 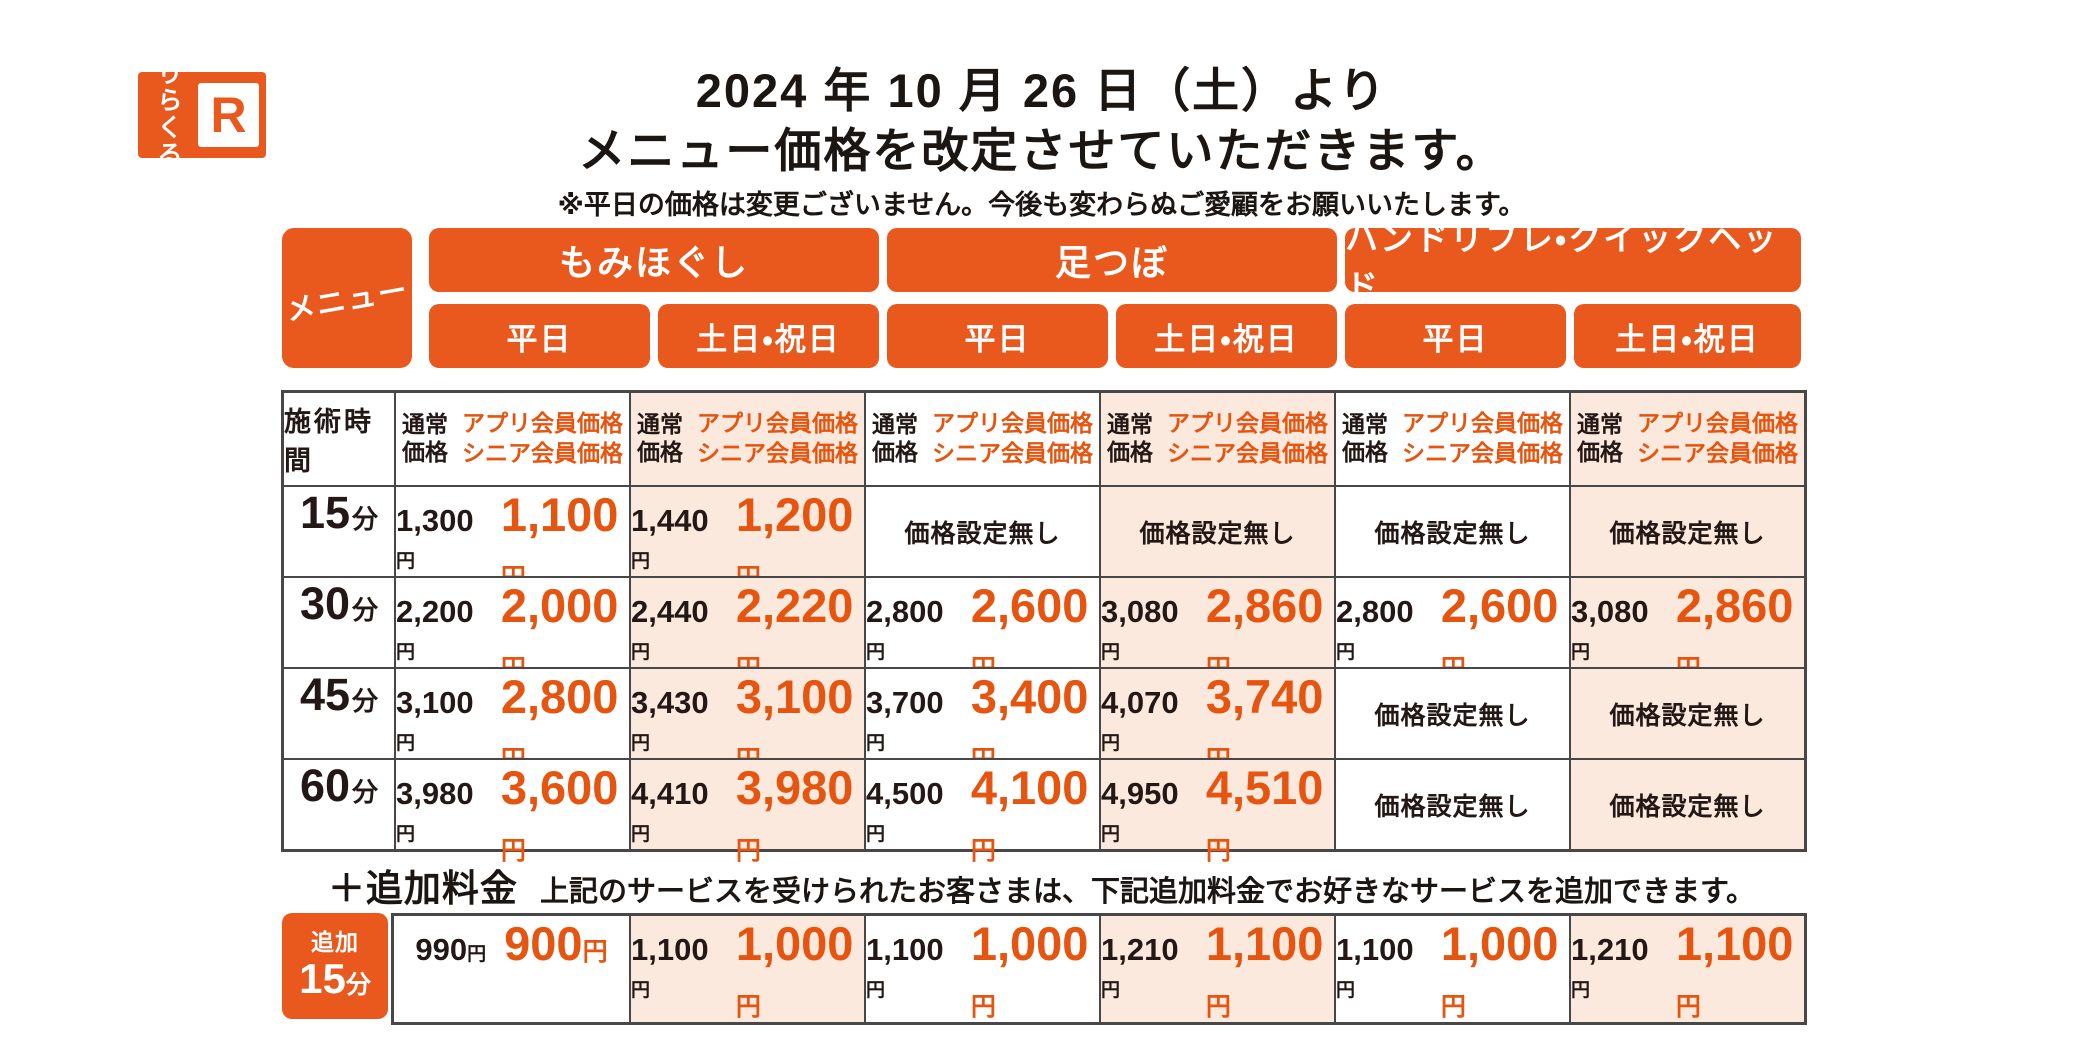 What do you see at coordinates (1451, 803) in the screenshot?
I see `no-price-cell-60-hand-weekday: 価格設定無し` at bounding box center [1451, 803].